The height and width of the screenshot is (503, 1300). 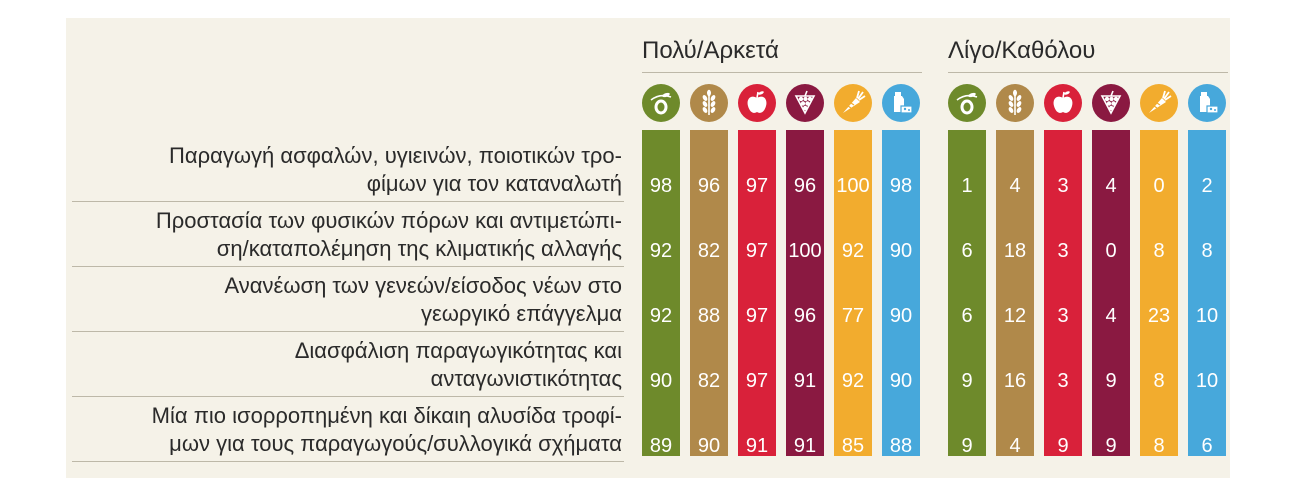 I want to click on group-underline-much, so click(x=782, y=72).